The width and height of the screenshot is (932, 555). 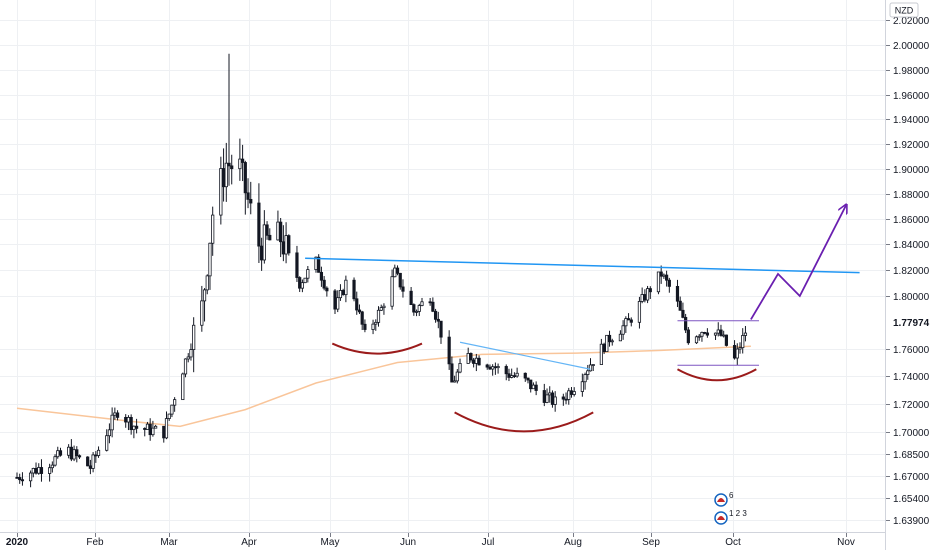 I want to click on event-badge-bottom: 1 2 3, so click(x=730, y=517).